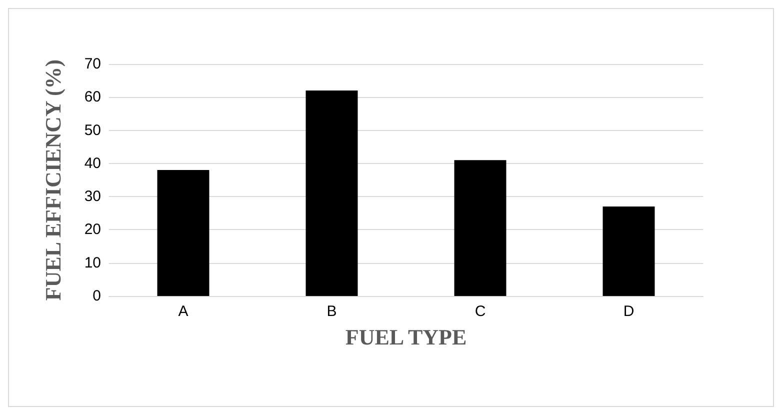 This screenshot has height=415, width=782. What do you see at coordinates (406, 337) in the screenshot?
I see `x-axis-title: FUEL TYPE` at bounding box center [406, 337].